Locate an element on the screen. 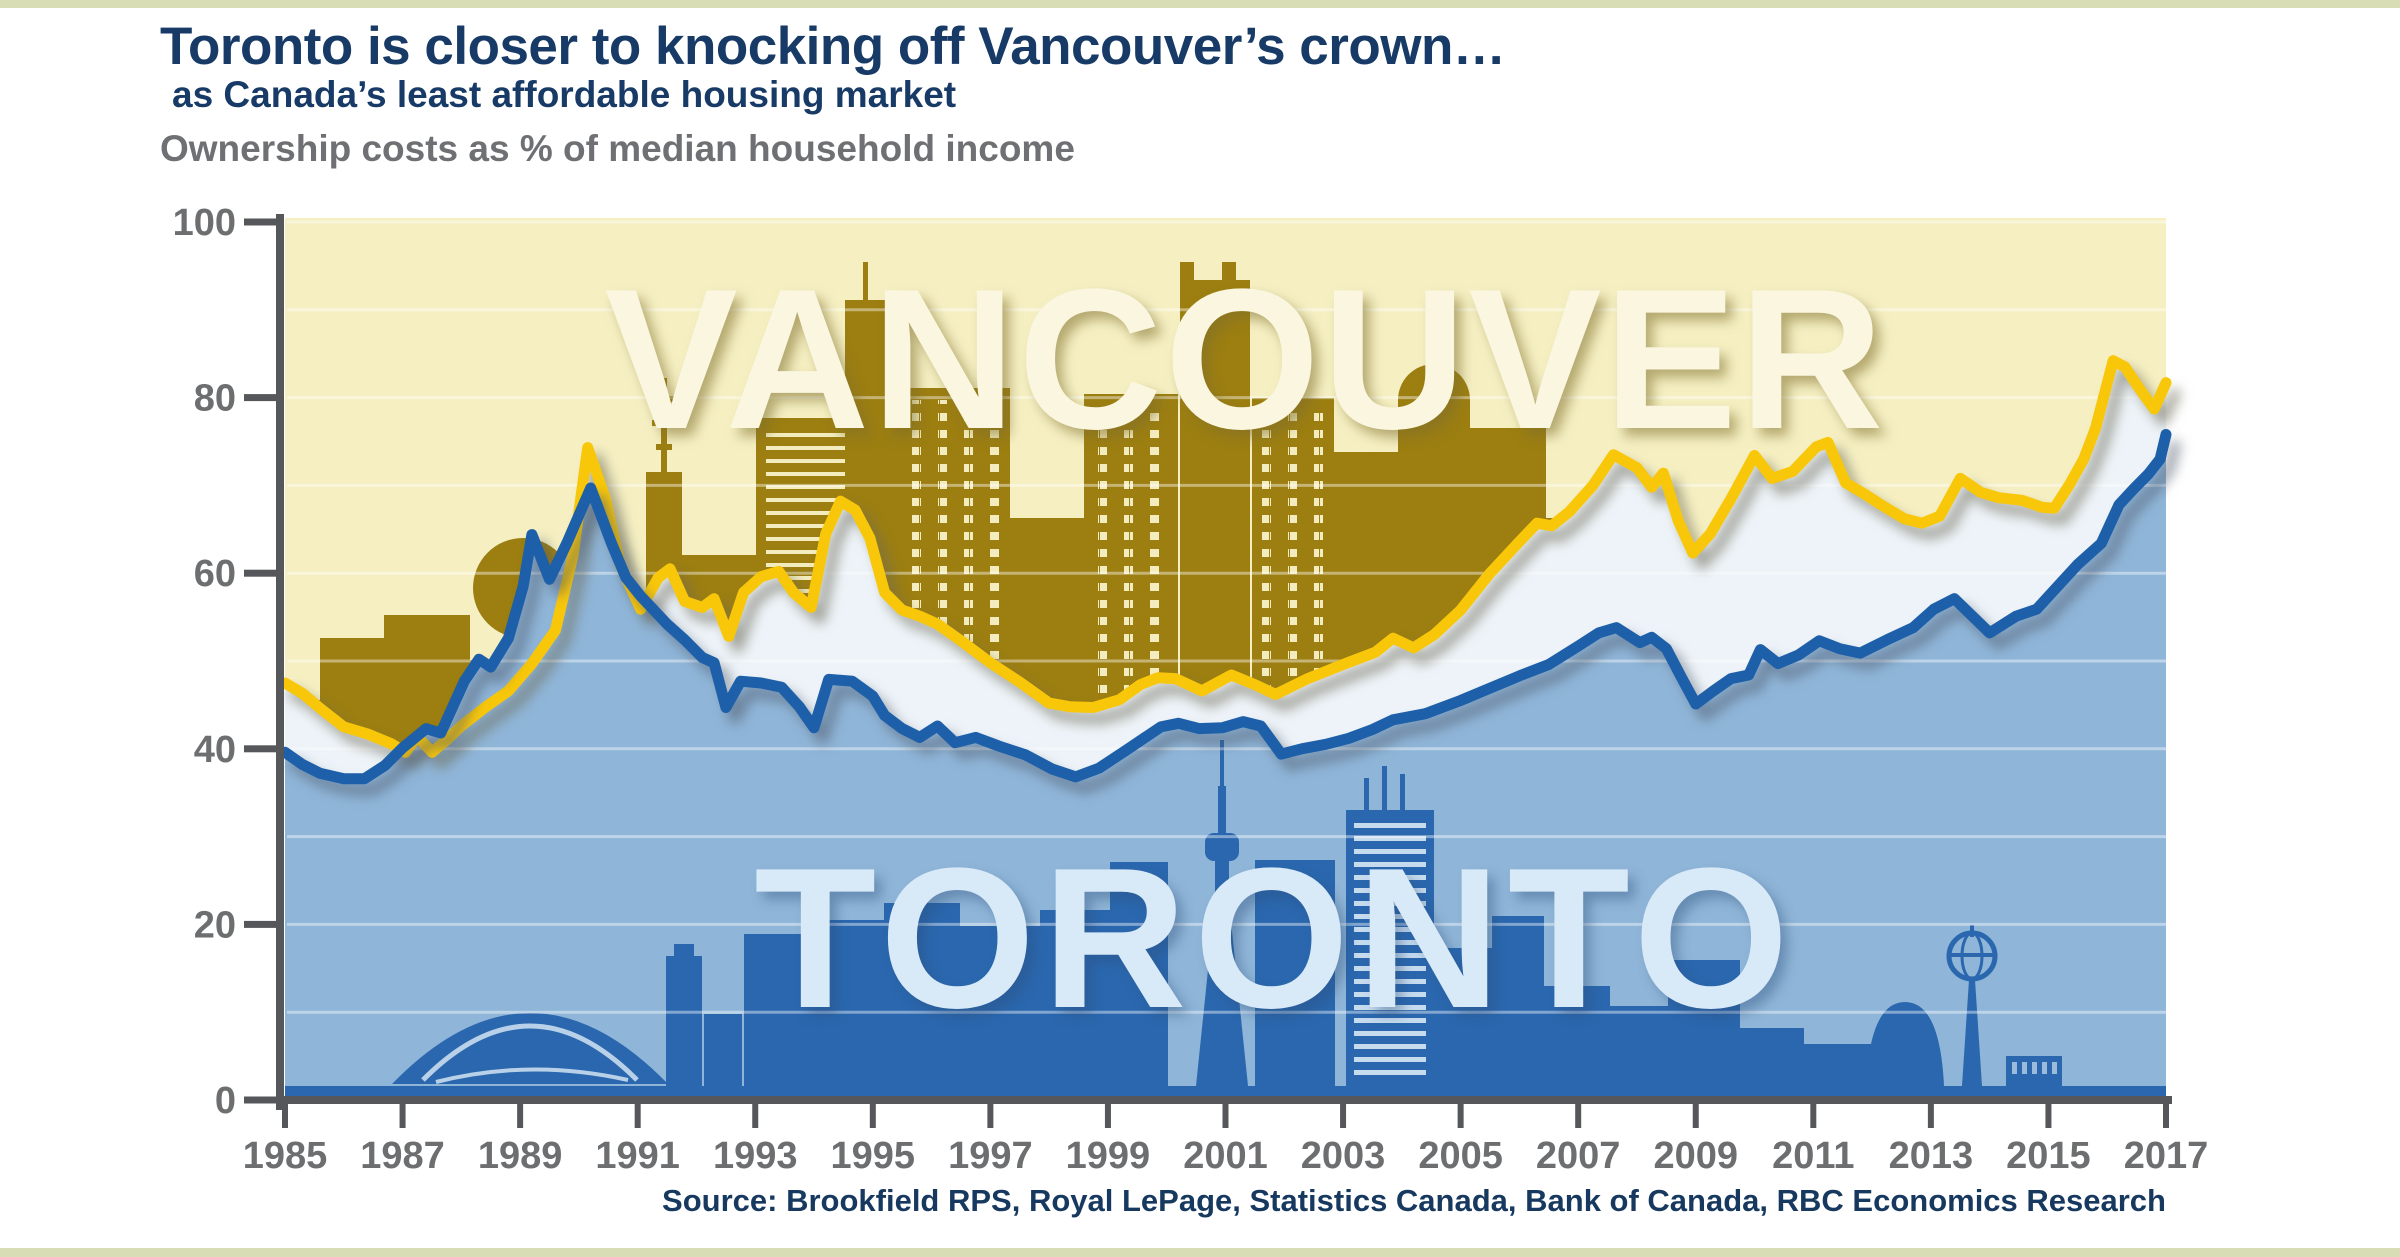 The width and height of the screenshot is (2400, 1257). x-tick-label-2001: 2001 is located at coordinates (1225, 1156).